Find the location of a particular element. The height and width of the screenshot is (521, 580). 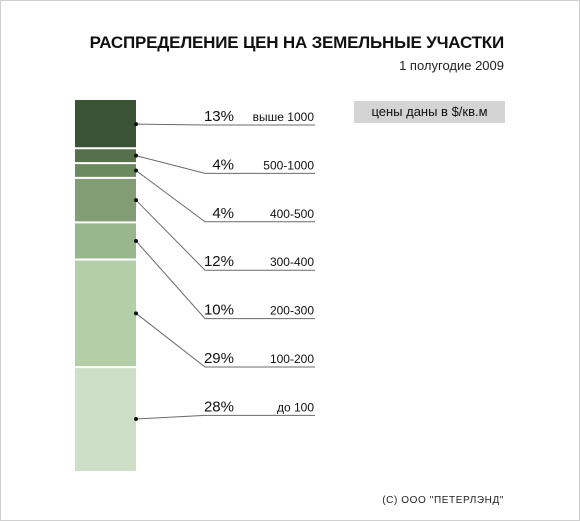

unit-note-badge: цены даны в $/кв.м is located at coordinates (429, 112).